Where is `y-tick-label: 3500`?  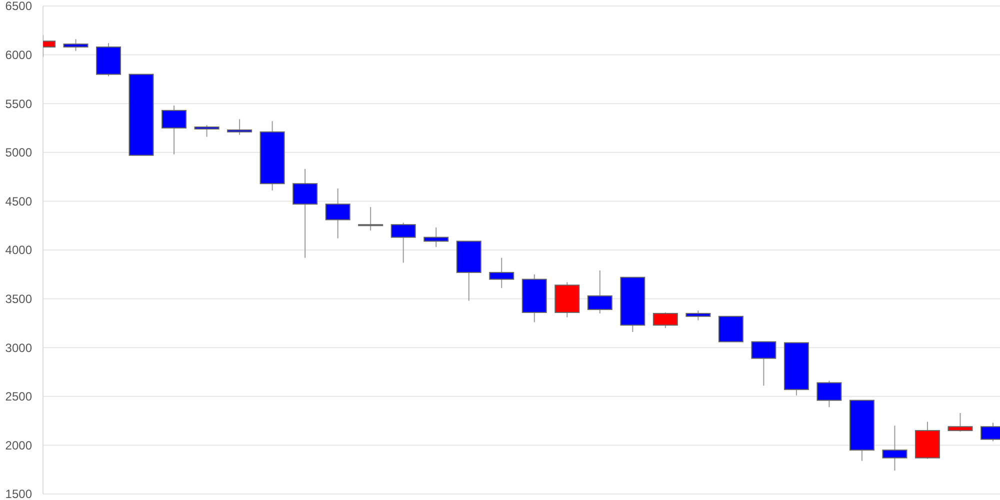 y-tick-label: 3500 is located at coordinates (18, 299).